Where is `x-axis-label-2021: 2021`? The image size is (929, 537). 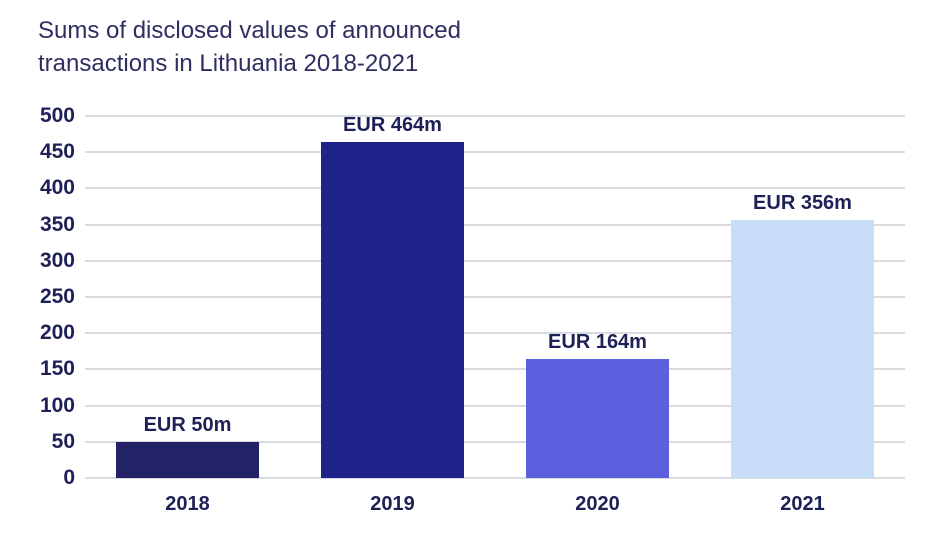
x-axis-label-2021: 2021 is located at coordinates (802, 504).